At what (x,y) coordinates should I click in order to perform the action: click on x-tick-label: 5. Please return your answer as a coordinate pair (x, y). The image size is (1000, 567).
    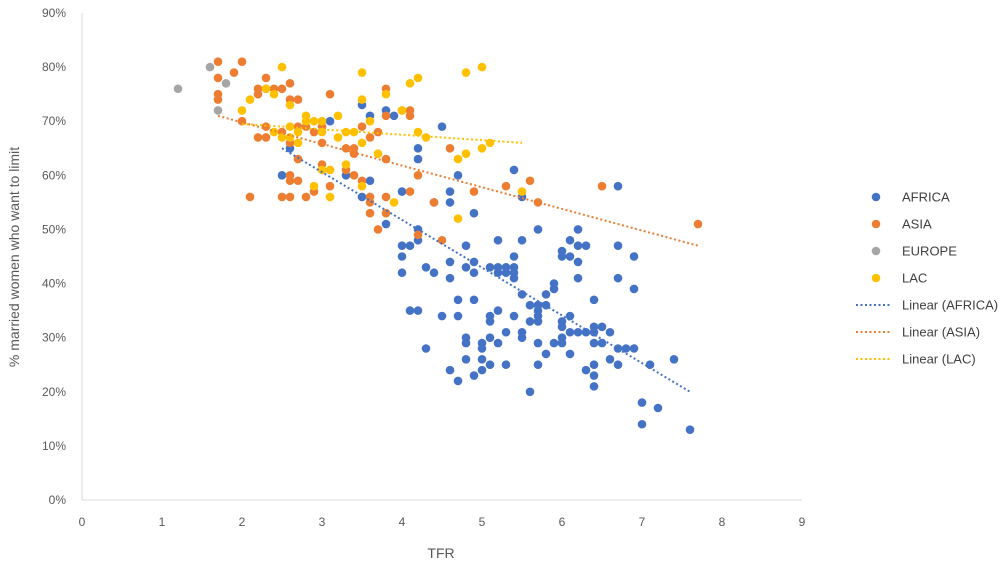
    Looking at the image, I should click on (482, 522).